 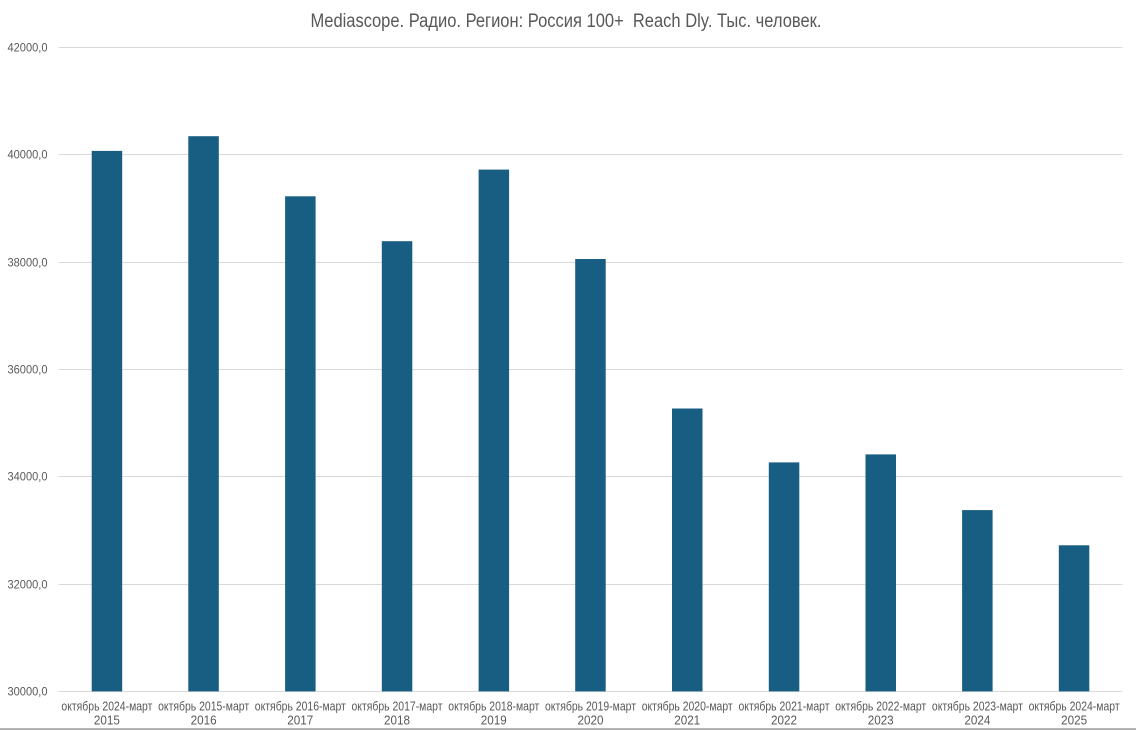 What do you see at coordinates (784, 706) in the screenshot?
I see `svg-text: октябрь 2021-март` at bounding box center [784, 706].